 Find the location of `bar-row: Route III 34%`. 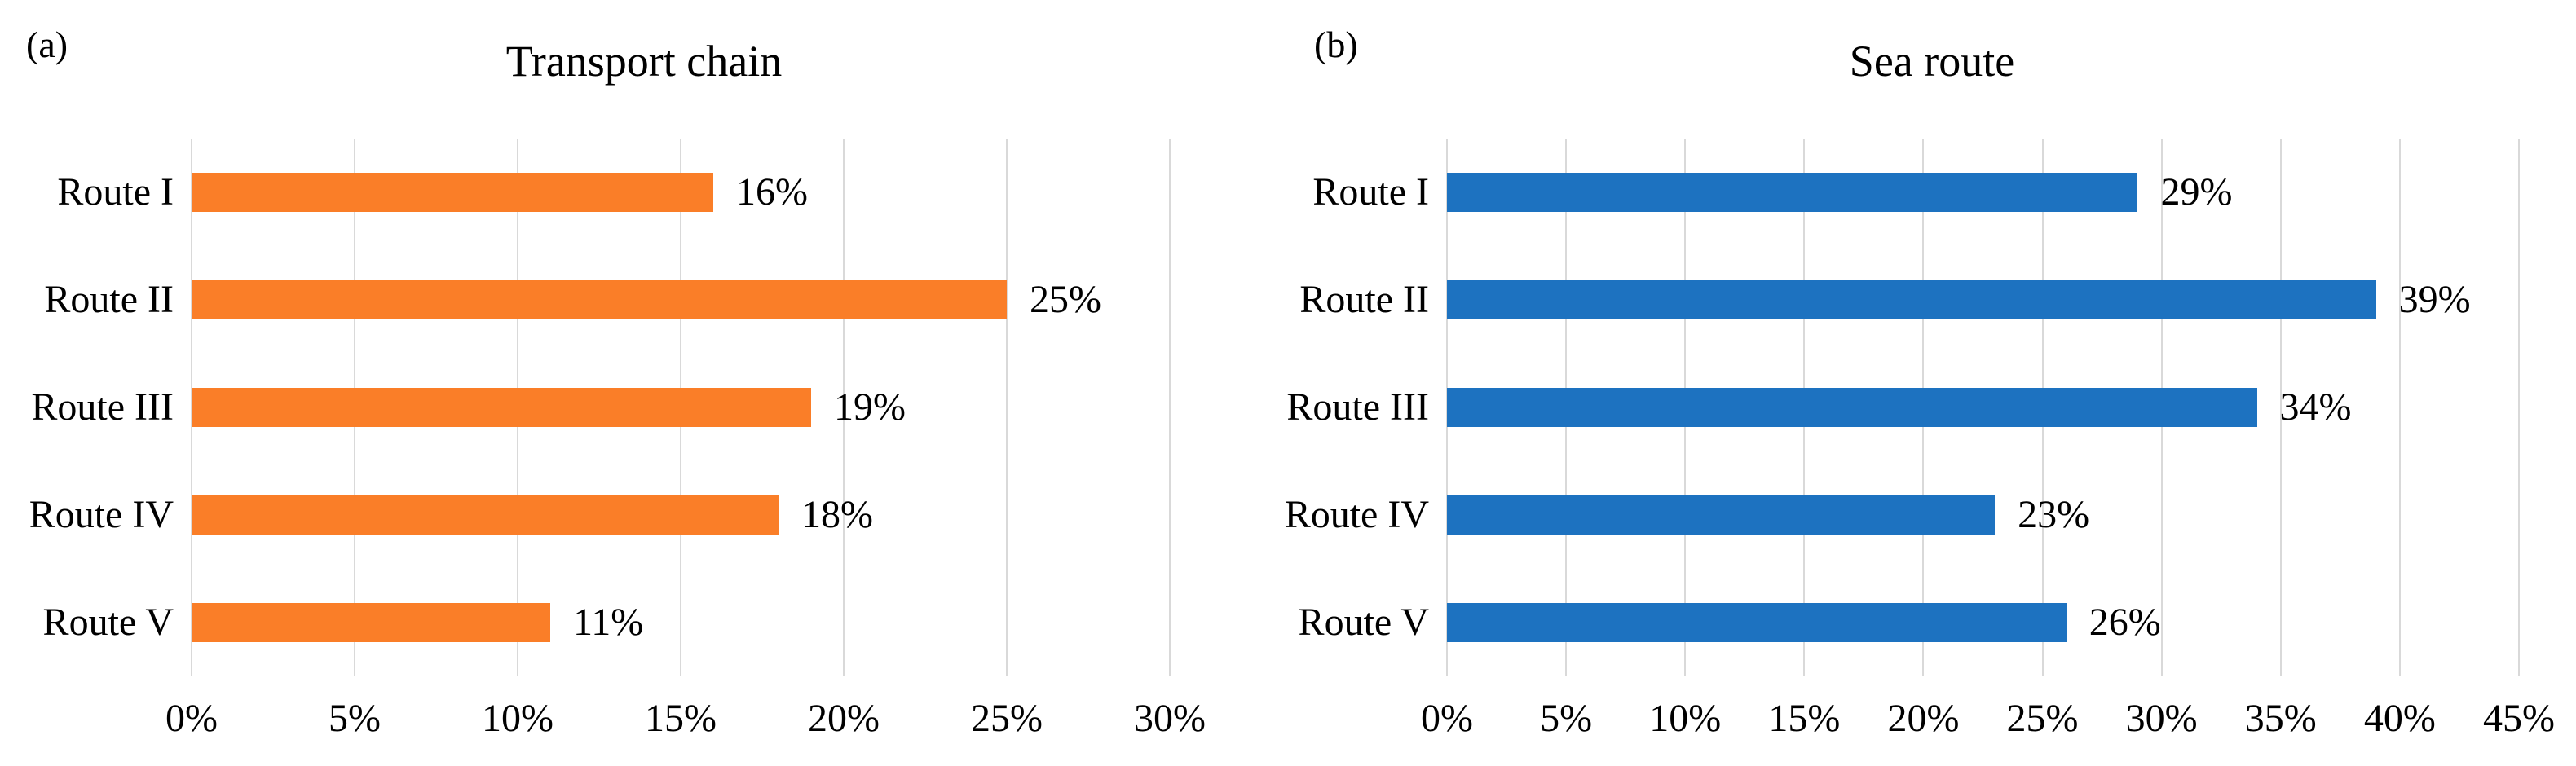

bar-row: Route III 34% is located at coordinates (1902, 407).